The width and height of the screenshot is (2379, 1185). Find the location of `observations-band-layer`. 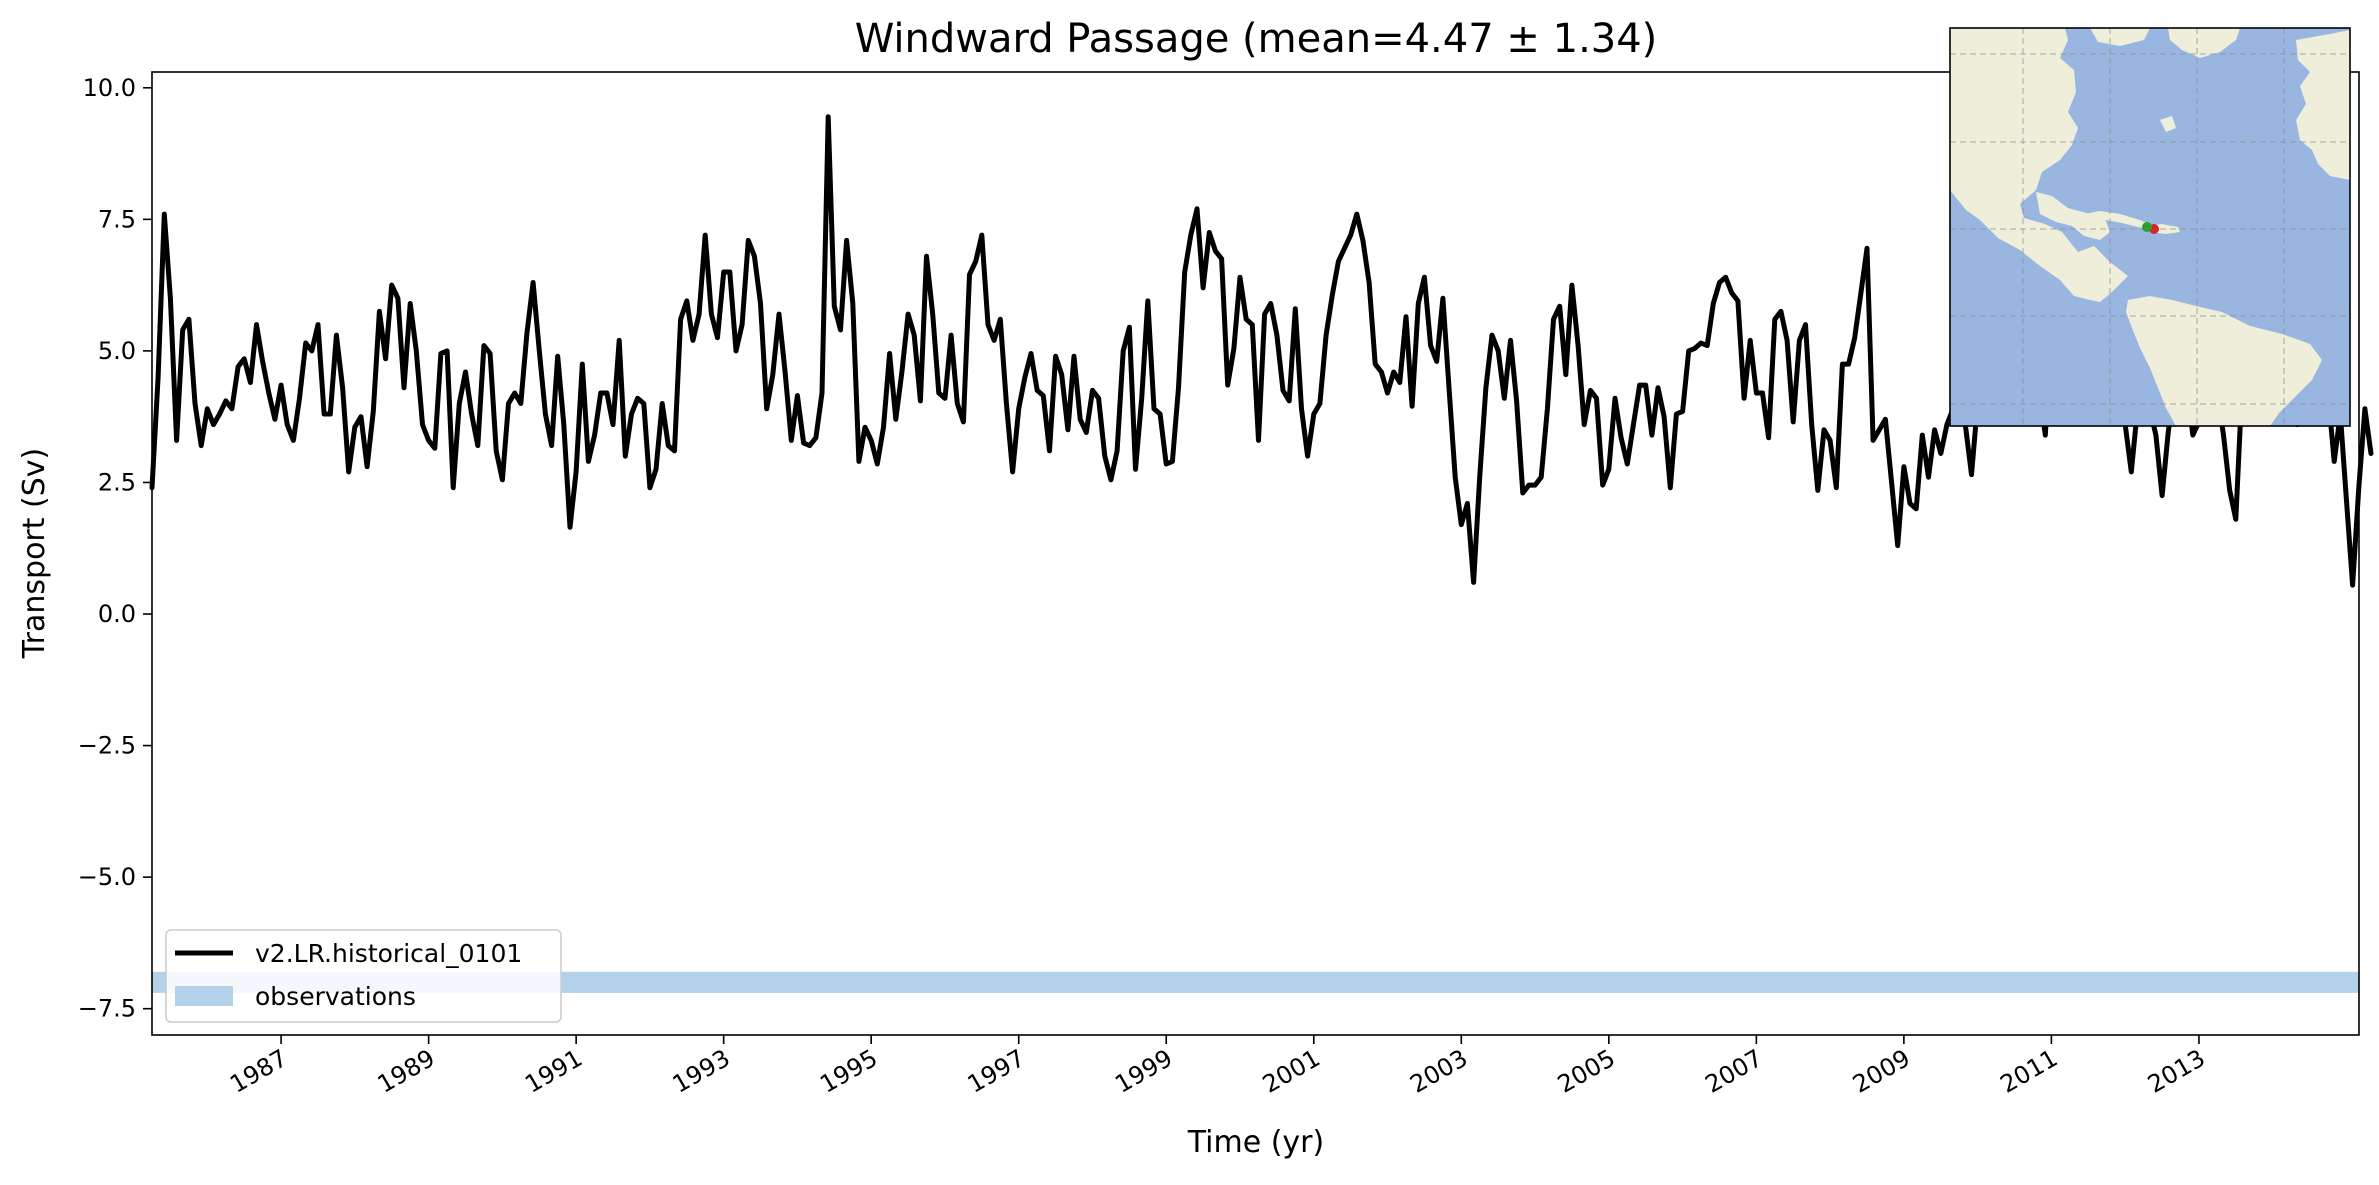

observations-band-layer is located at coordinates (1255, 982).